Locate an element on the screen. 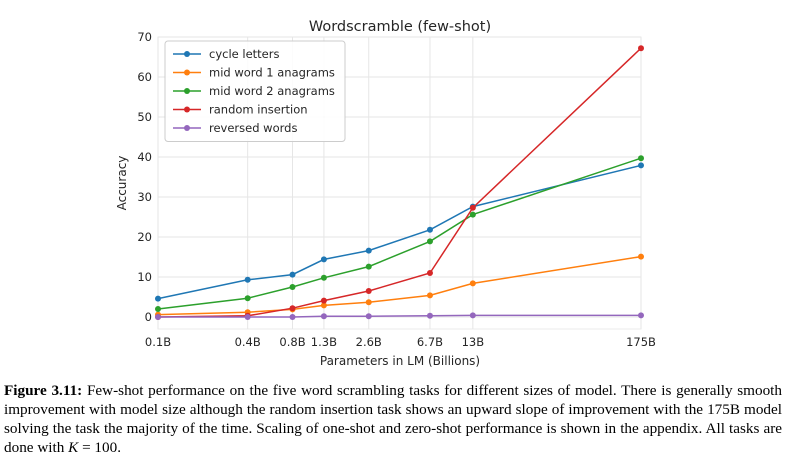  x-axis-label: Parameters in LM (Billions) is located at coordinates (400, 361).